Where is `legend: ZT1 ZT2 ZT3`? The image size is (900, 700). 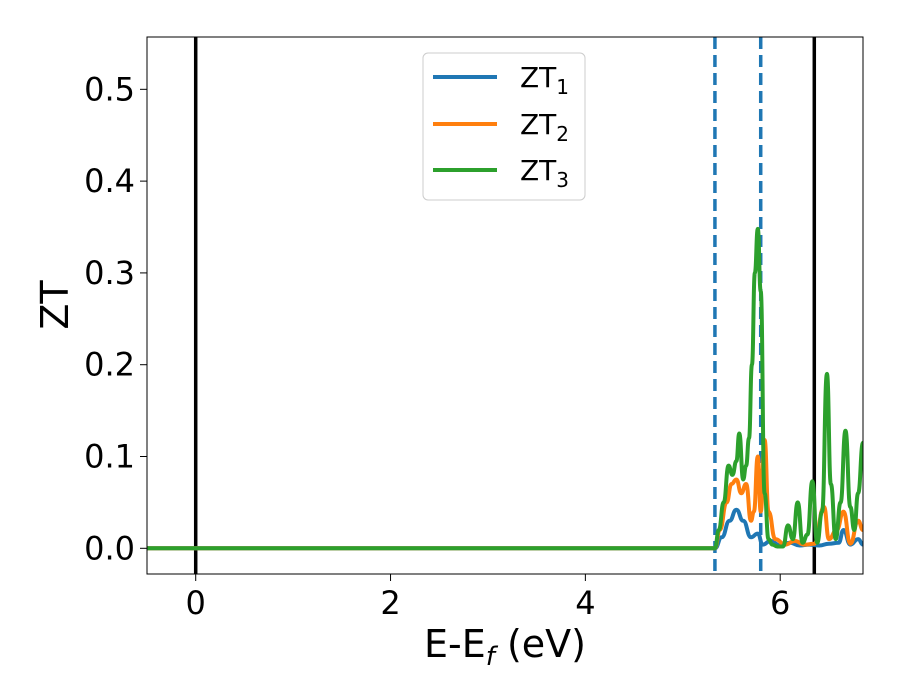
legend: ZT1 ZT2 ZT3 is located at coordinates (504, 126).